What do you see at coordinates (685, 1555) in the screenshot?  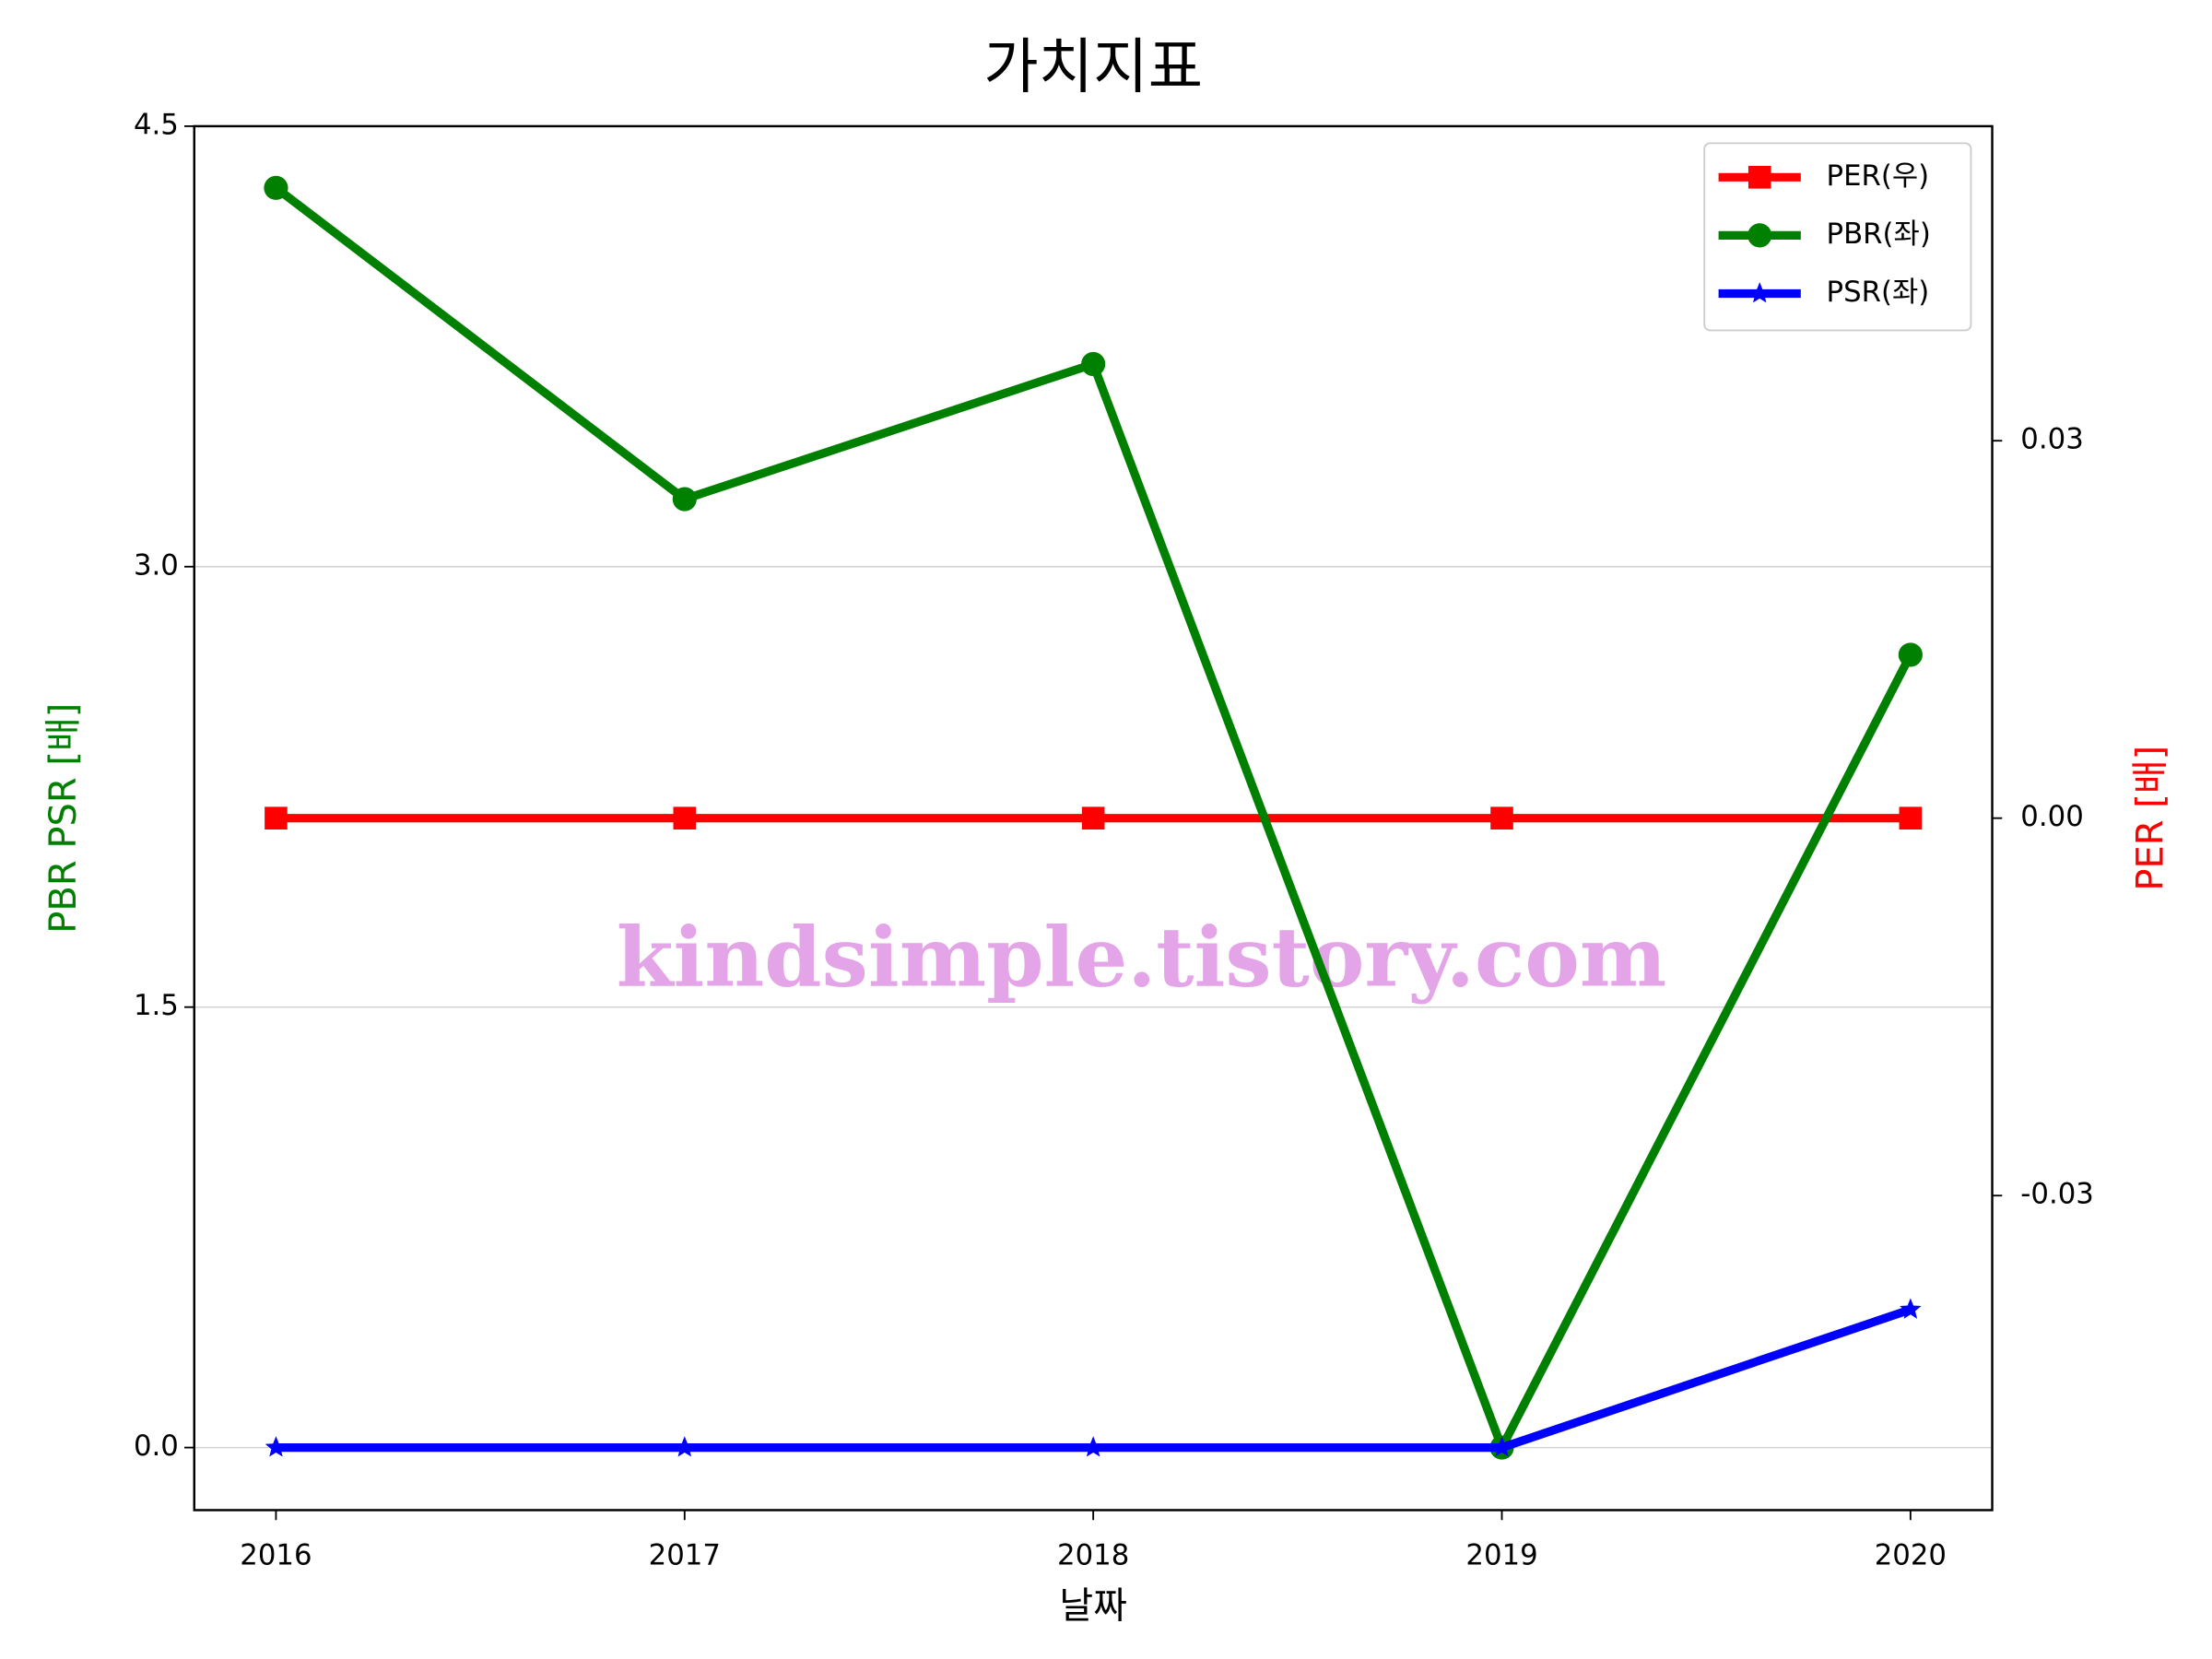 I see `x-tick-label: 2017` at bounding box center [685, 1555].